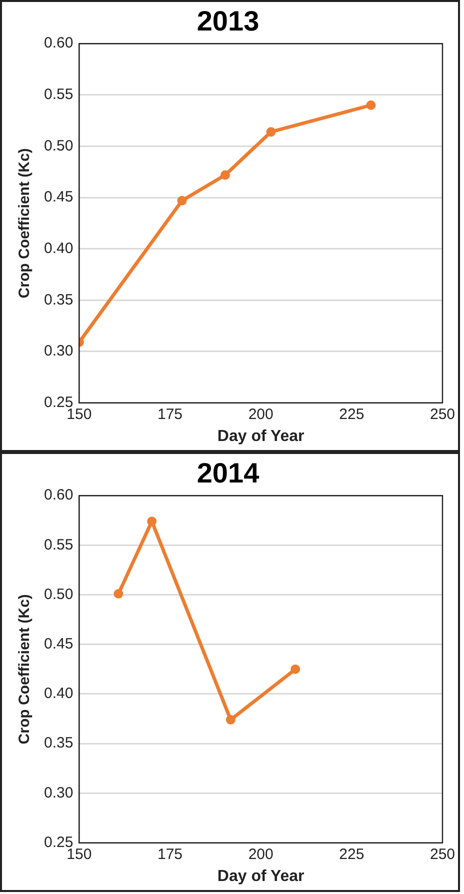  Describe the element at coordinates (228, 473) in the screenshot. I see `chart-title: 2014` at that location.